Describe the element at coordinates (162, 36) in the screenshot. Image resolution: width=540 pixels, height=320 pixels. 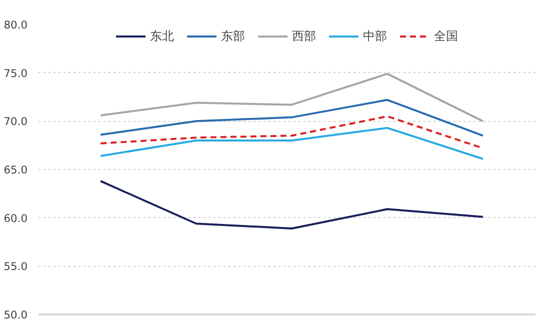
I see `legend-label: 东北` at that location.